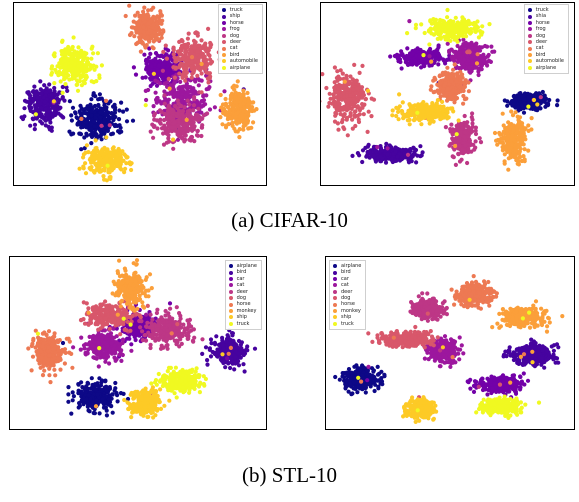  Describe the element at coordinates (243, 61) in the screenshot. I see `legend-label: automobile` at that location.